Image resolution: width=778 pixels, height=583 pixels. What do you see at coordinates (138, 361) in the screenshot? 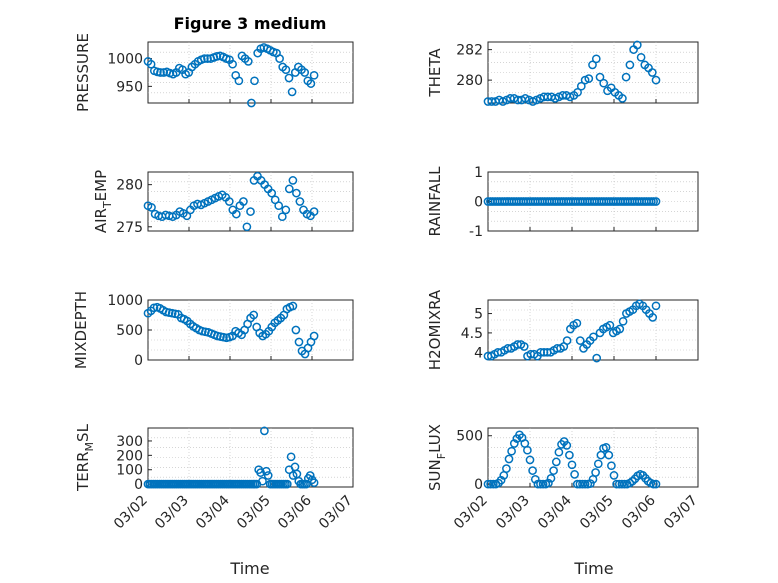
I see `y-tick-label: 0` at bounding box center [138, 361].